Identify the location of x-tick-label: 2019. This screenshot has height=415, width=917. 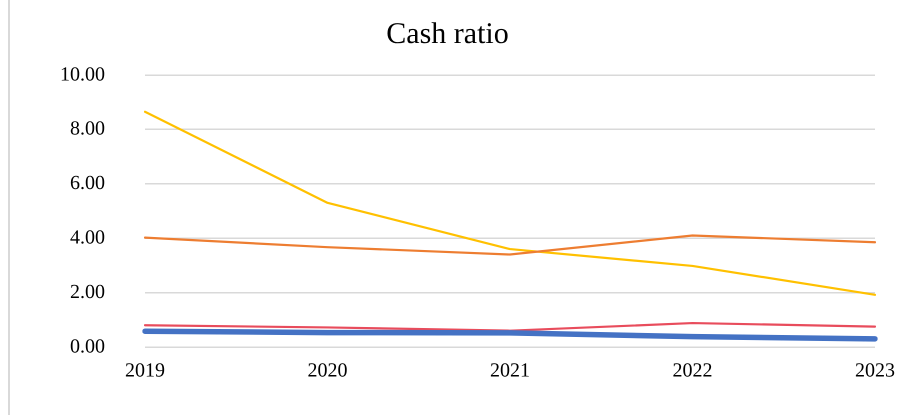
(145, 370).